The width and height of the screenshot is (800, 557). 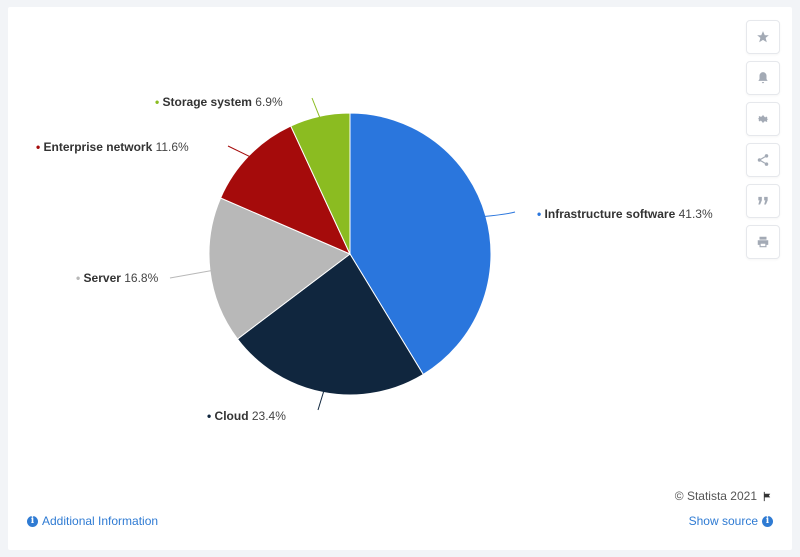 I want to click on favorite-button, so click(x=763, y=37).